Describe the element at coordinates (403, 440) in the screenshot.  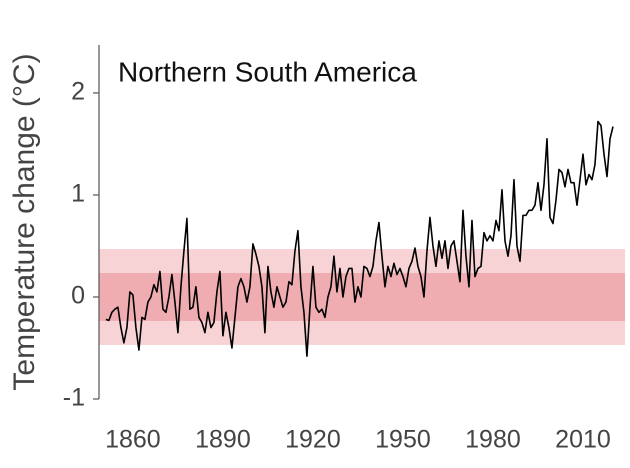
I see `x-tick-label: 1950` at that location.